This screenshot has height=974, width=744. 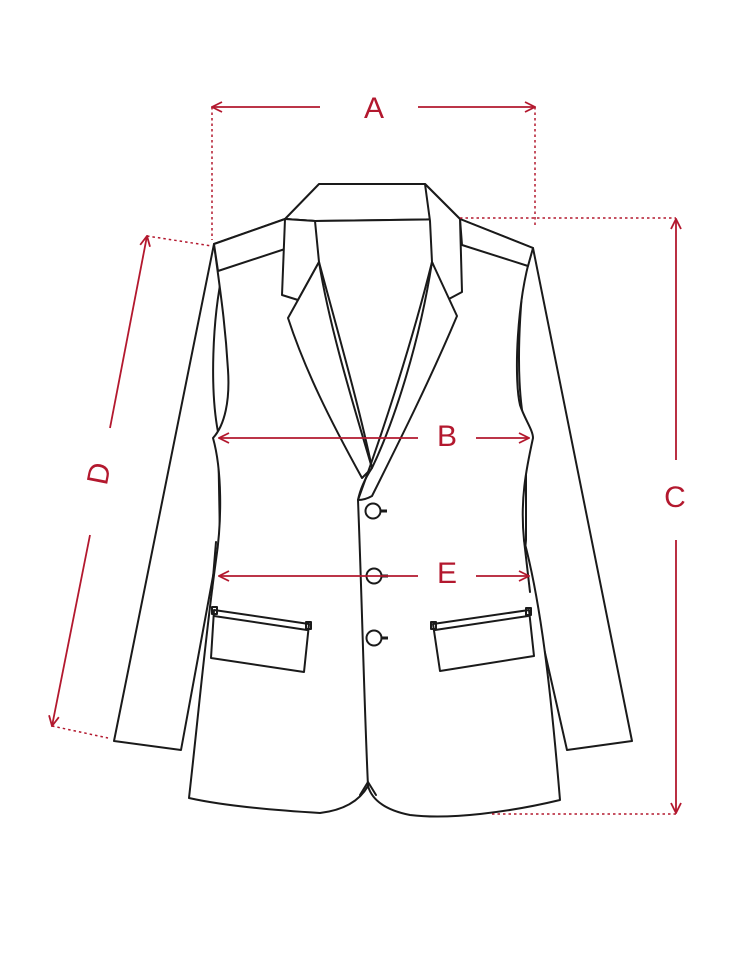 I want to click on left-pocket, so click(x=261, y=639).